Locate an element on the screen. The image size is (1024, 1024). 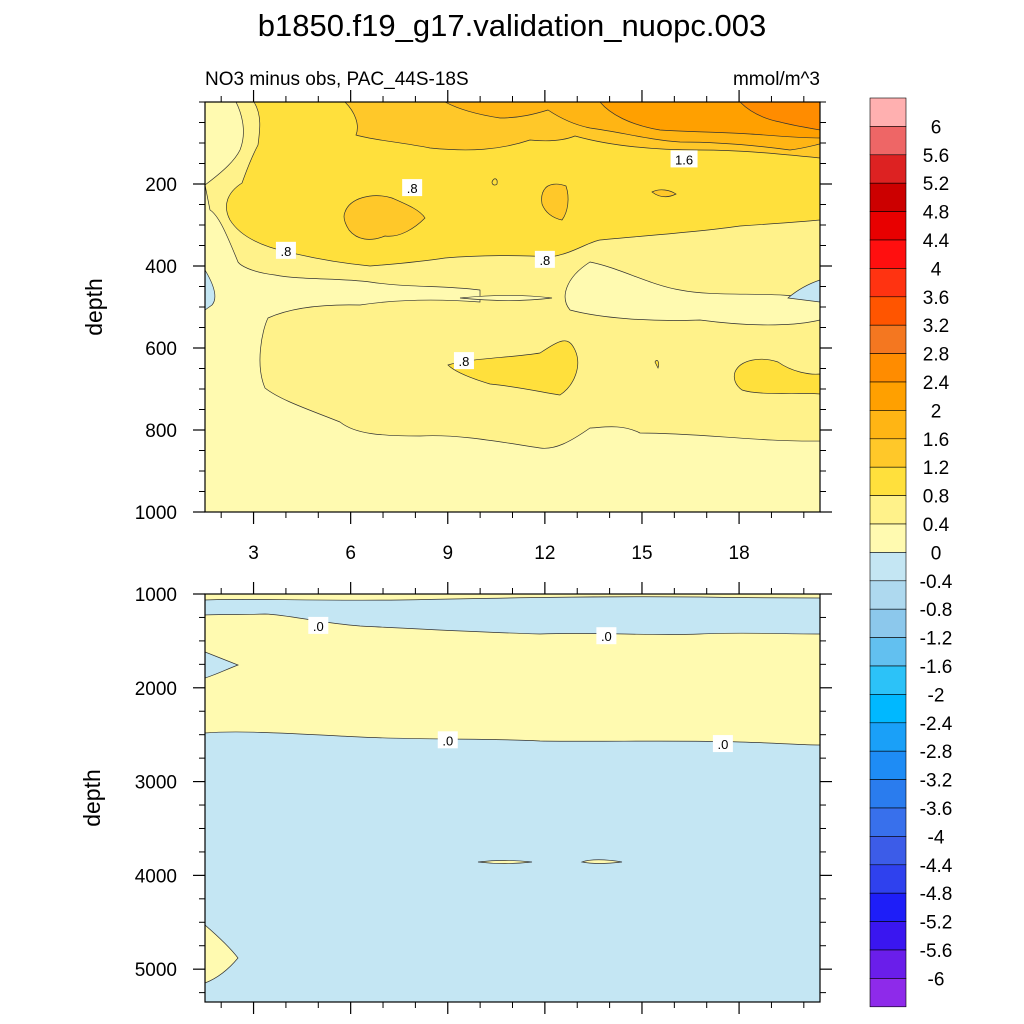
y-tick-label: 5000 is located at coordinates (156, 970).